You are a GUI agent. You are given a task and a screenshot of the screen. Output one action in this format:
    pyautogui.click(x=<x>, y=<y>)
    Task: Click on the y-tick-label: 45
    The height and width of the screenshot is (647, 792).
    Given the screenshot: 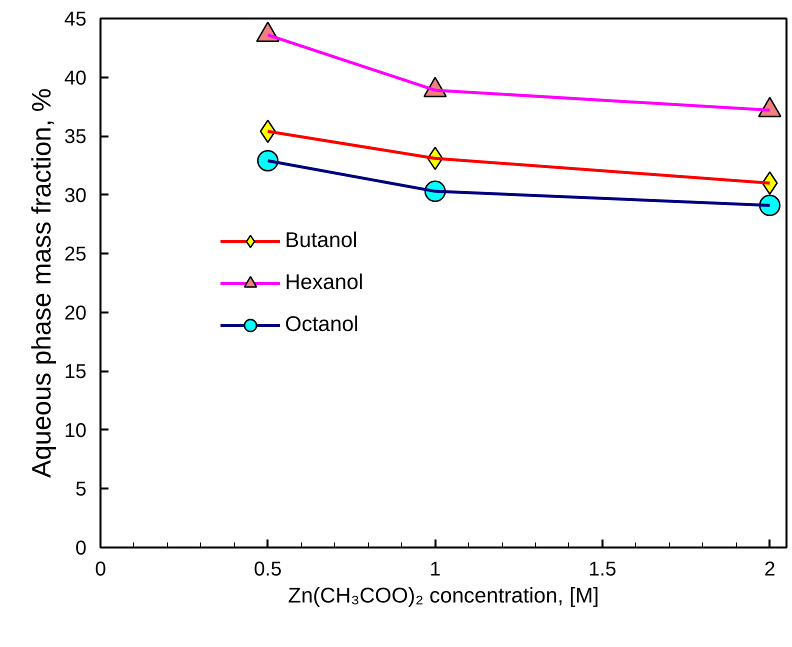 What is the action you would take?
    pyautogui.click(x=75, y=19)
    